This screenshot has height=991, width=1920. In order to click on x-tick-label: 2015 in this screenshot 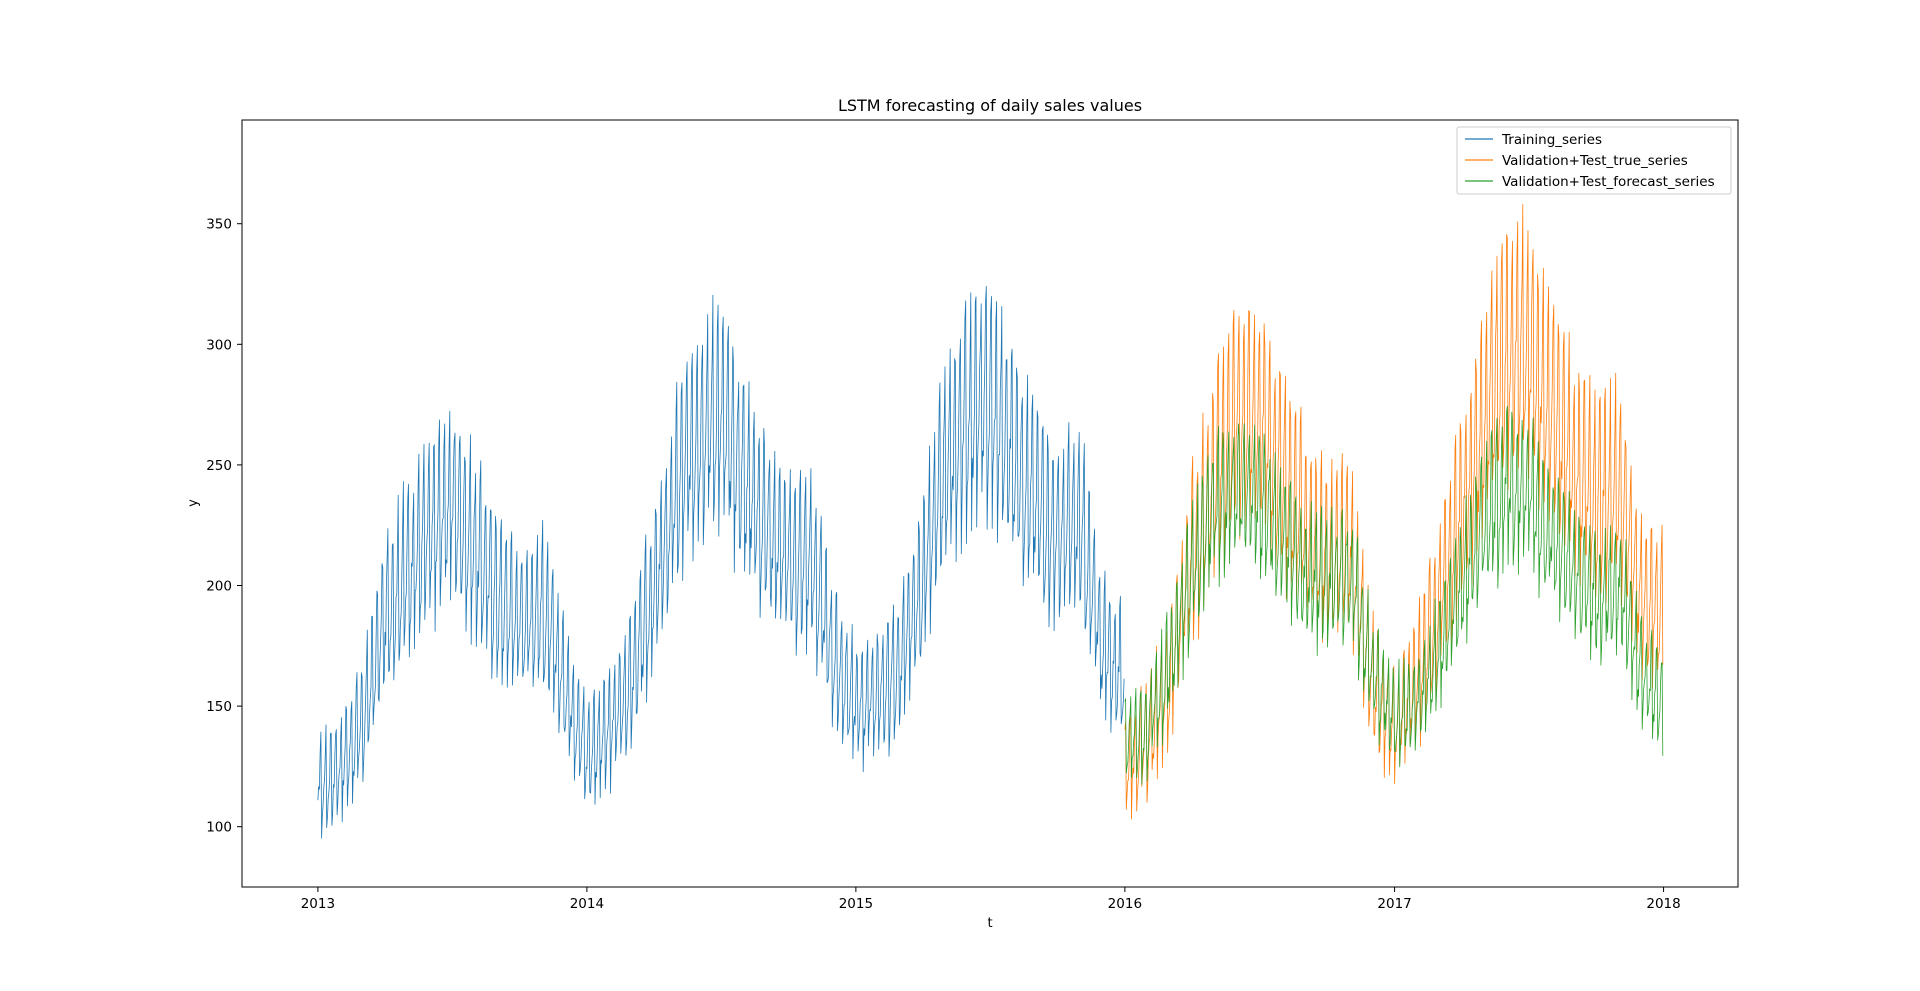, I will do `click(856, 904)`.